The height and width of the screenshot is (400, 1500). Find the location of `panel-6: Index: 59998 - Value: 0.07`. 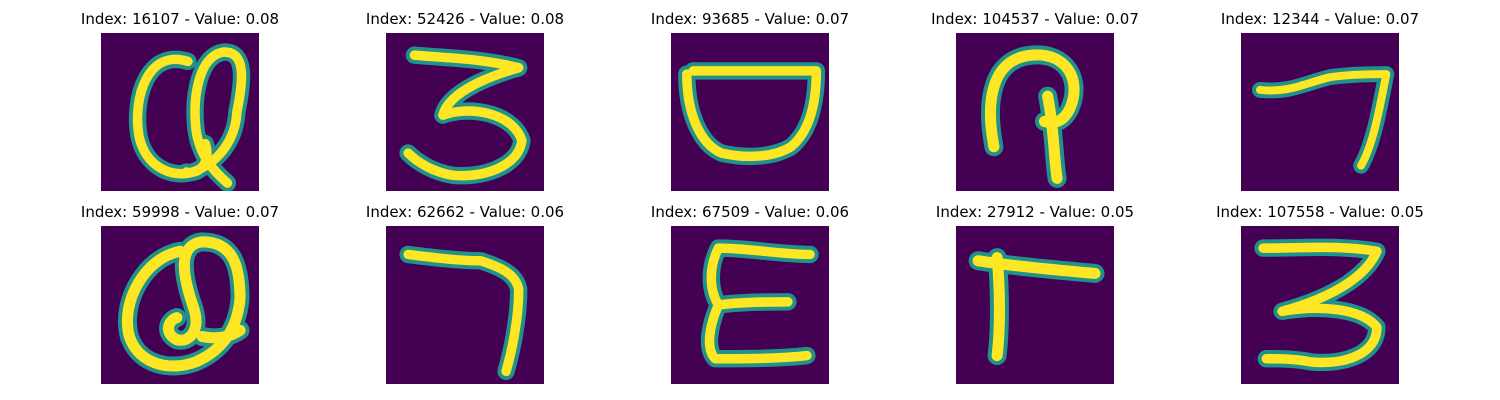

panel-6: Index: 59998 - Value: 0.07 is located at coordinates (180, 295).